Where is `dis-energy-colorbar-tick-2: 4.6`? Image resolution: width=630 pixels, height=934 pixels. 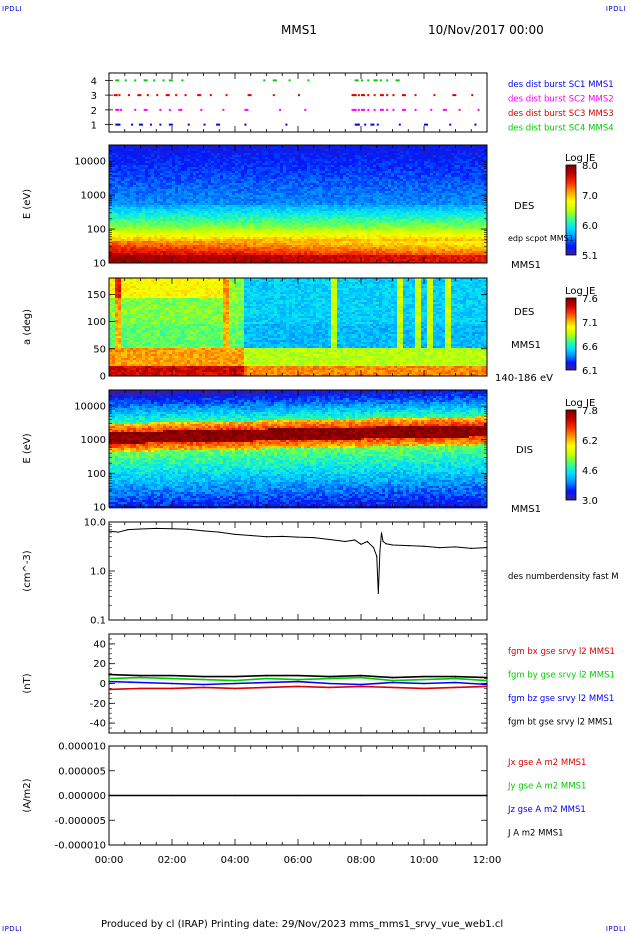 dis-energy-colorbar-tick-2: 4.6 is located at coordinates (590, 471).